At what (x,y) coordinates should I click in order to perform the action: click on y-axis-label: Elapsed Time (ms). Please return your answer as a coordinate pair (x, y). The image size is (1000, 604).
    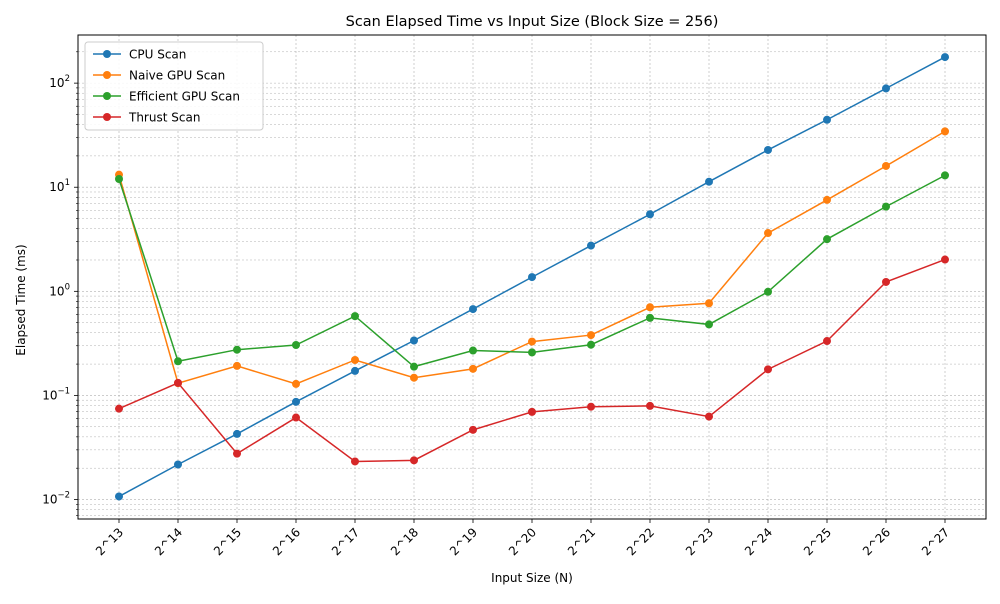
    Looking at the image, I should click on (21, 299).